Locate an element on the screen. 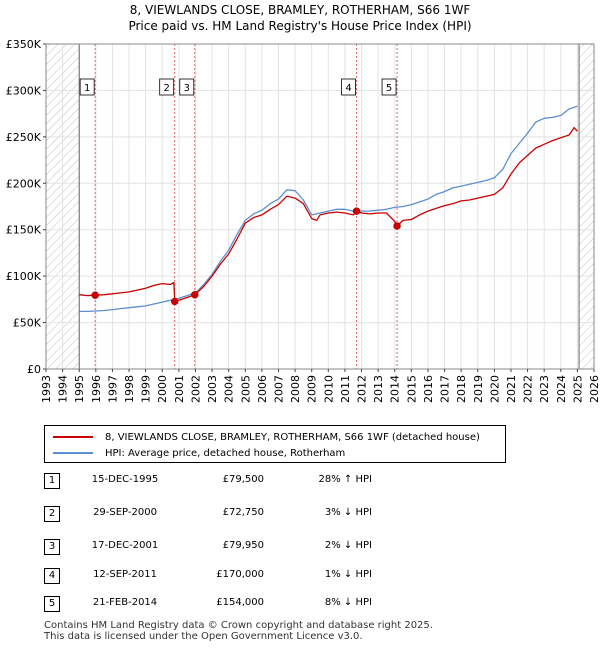  x-tick-label: 2013 is located at coordinates (378, 389).